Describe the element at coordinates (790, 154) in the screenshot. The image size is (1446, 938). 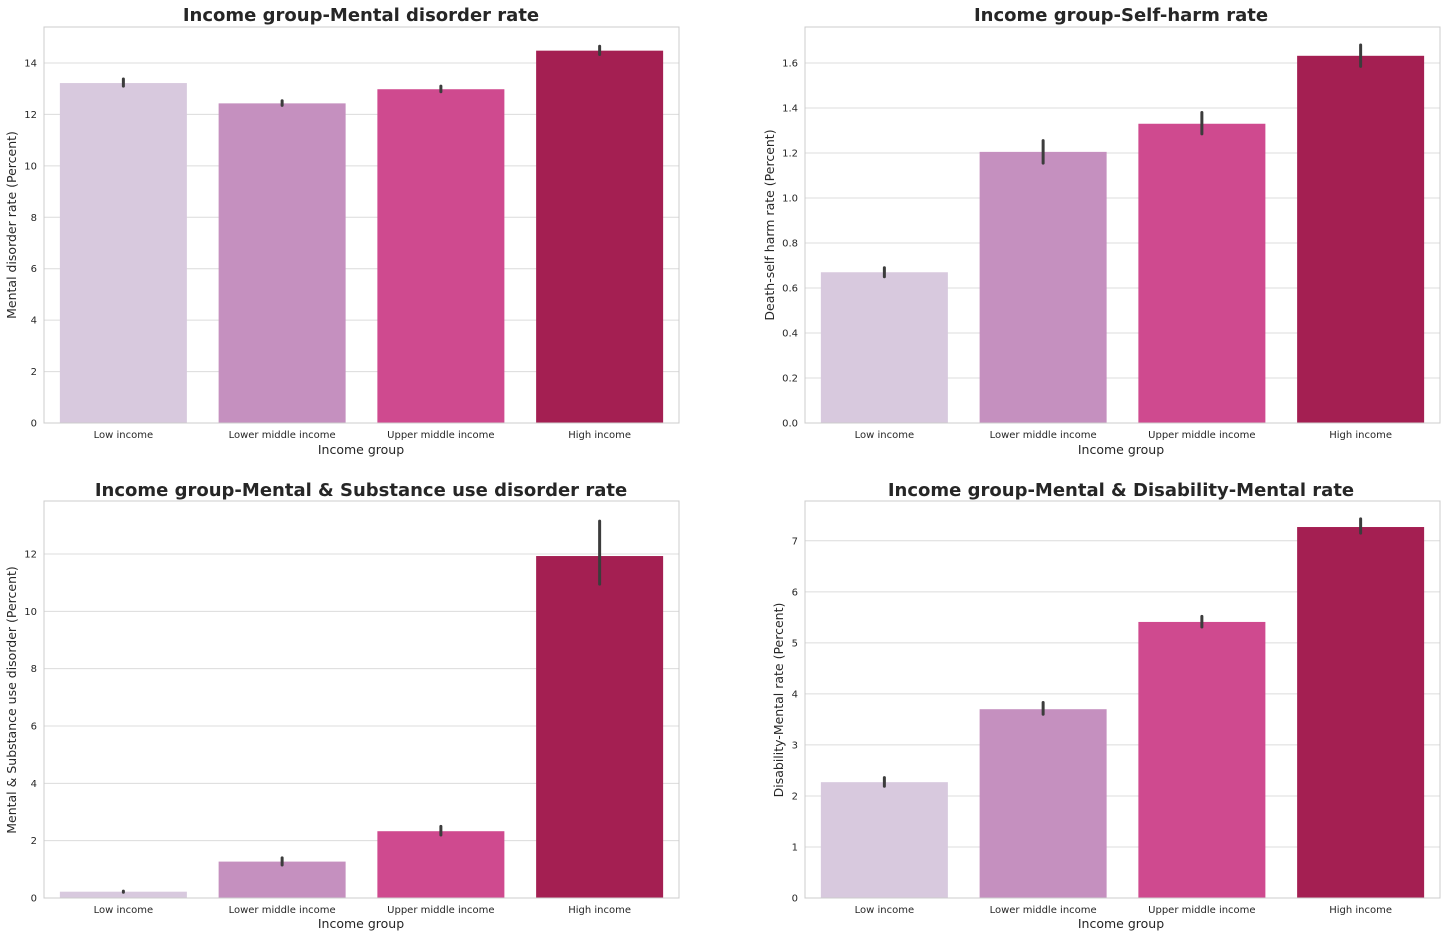
I see `y-tick-label: 1.2` at that location.